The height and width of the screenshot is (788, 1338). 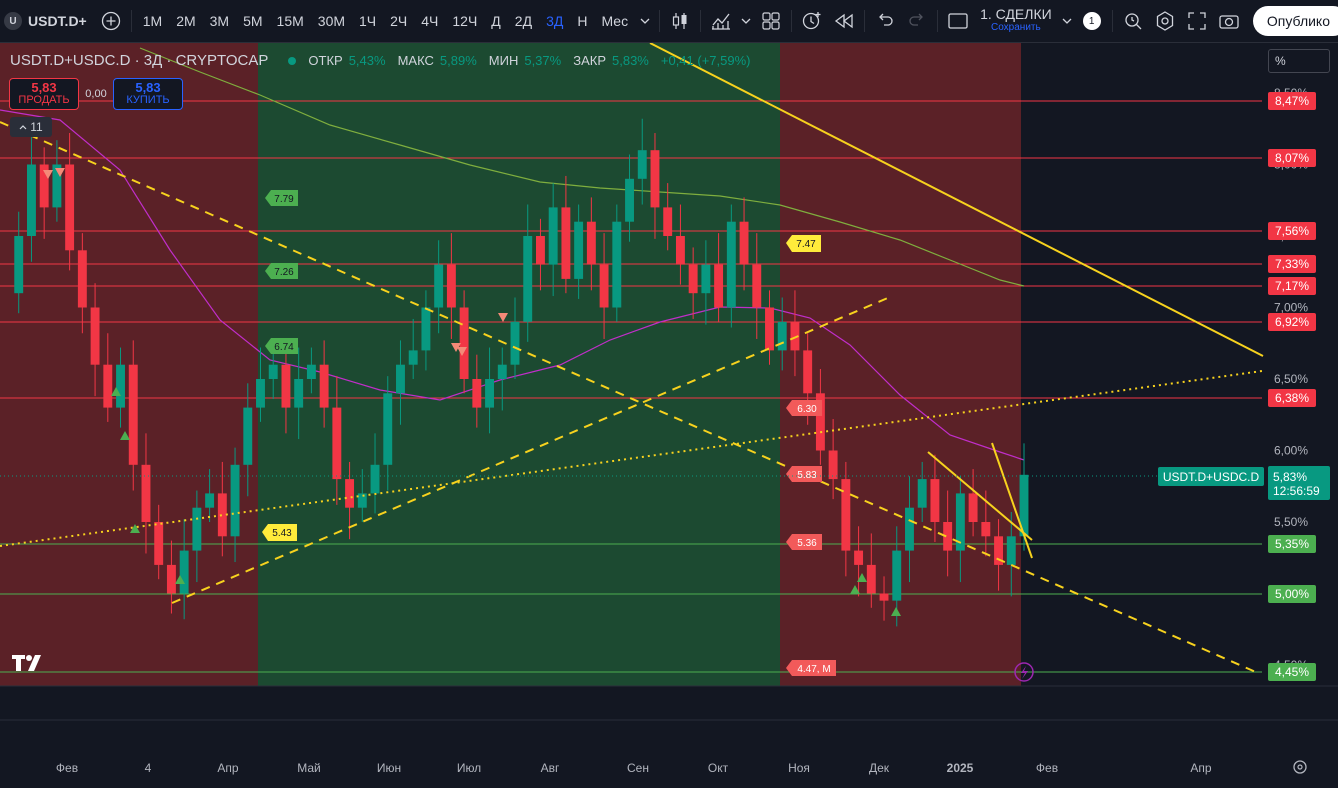 What do you see at coordinates (253, 21) in the screenshot?
I see `interval-3: 5М` at bounding box center [253, 21].